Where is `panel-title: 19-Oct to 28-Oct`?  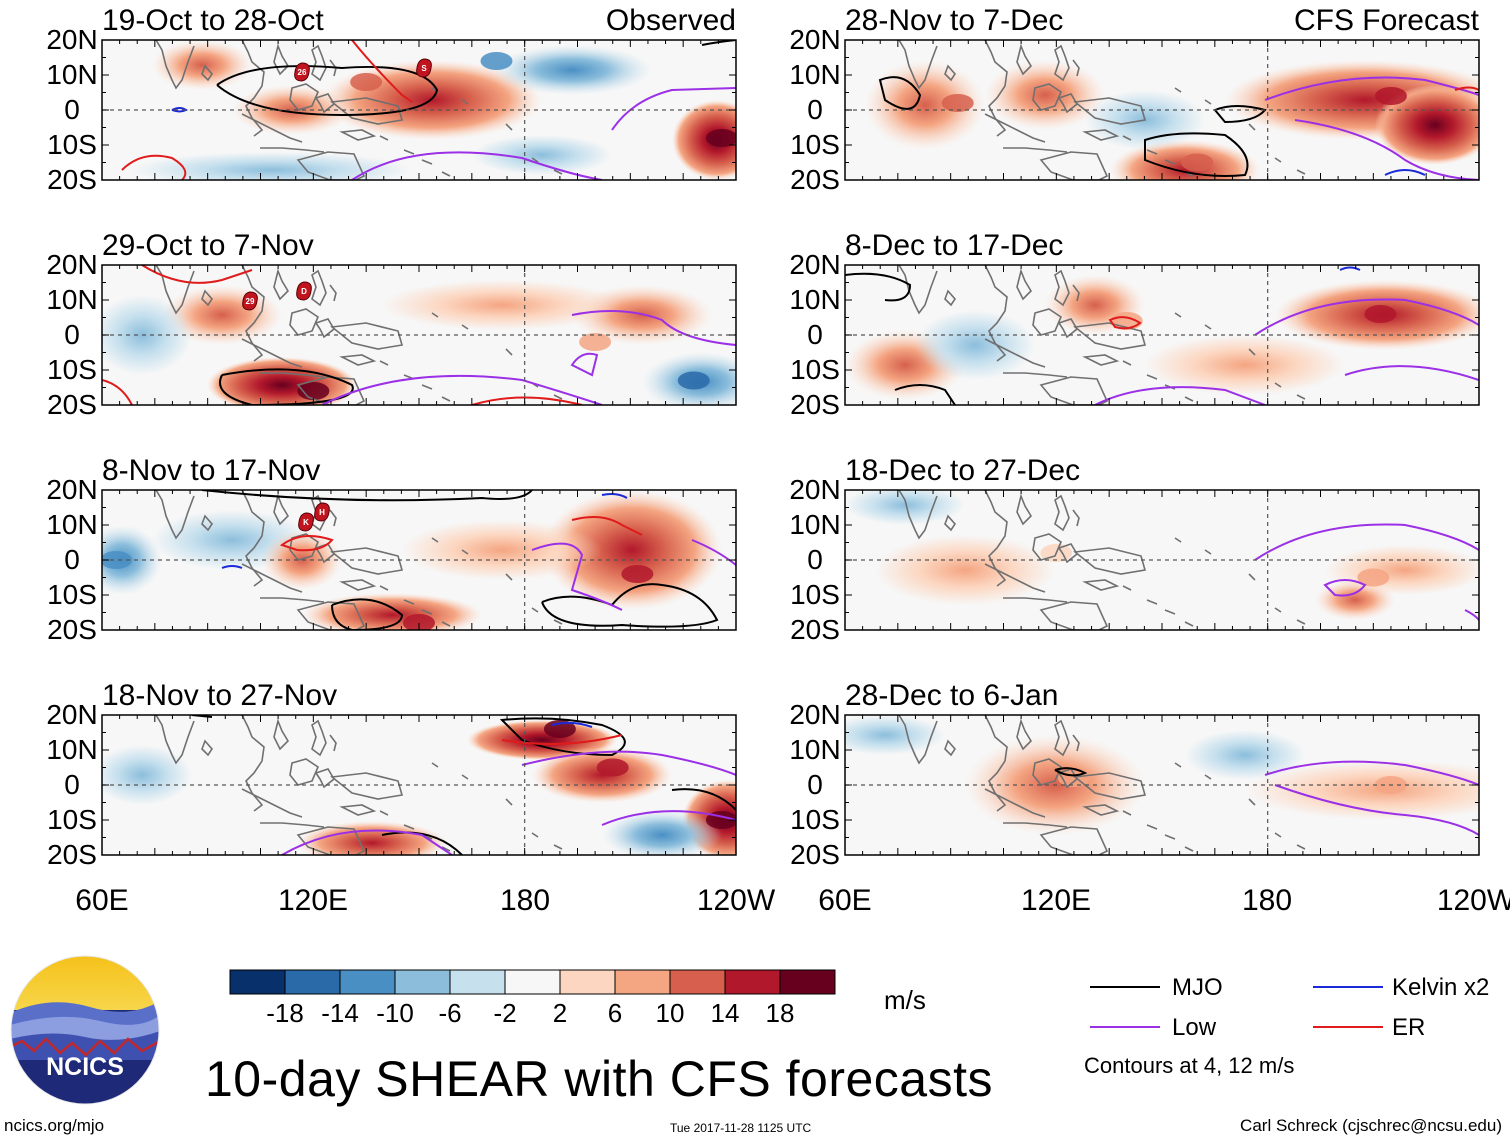 panel-title: 19-Oct to 28-Oct is located at coordinates (213, 20).